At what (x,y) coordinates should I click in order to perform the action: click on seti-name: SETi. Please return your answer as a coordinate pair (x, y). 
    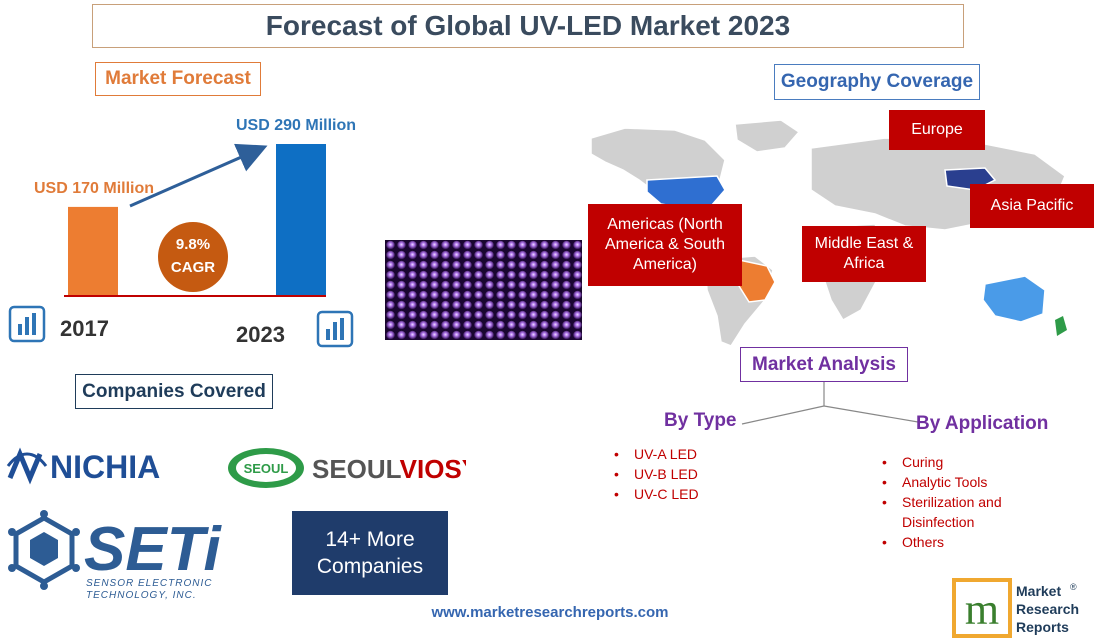
    Looking at the image, I should click on (153, 549).